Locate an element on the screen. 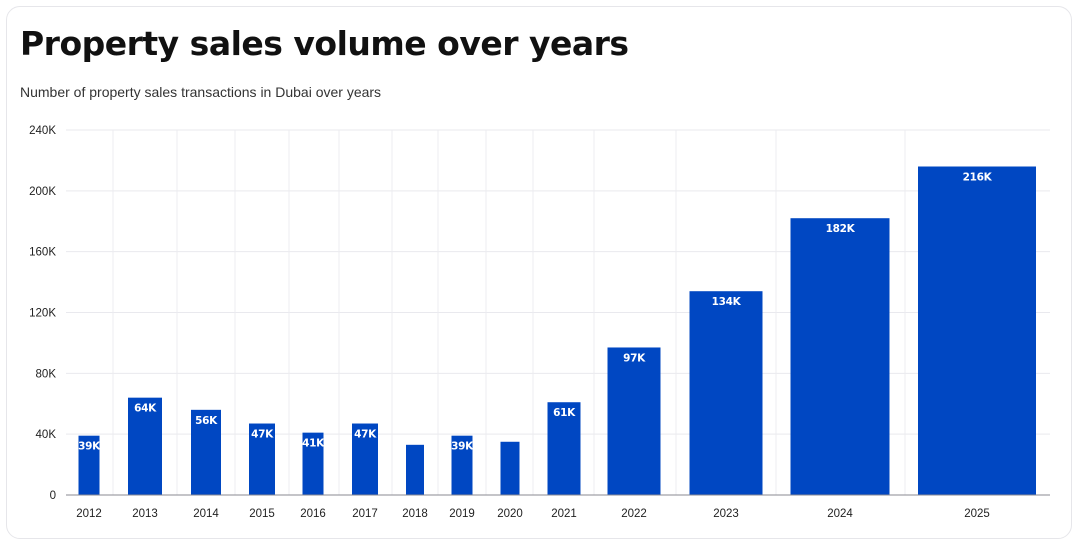 This screenshot has width=1080, height=545. y-tick-label: 160K is located at coordinates (42, 253).